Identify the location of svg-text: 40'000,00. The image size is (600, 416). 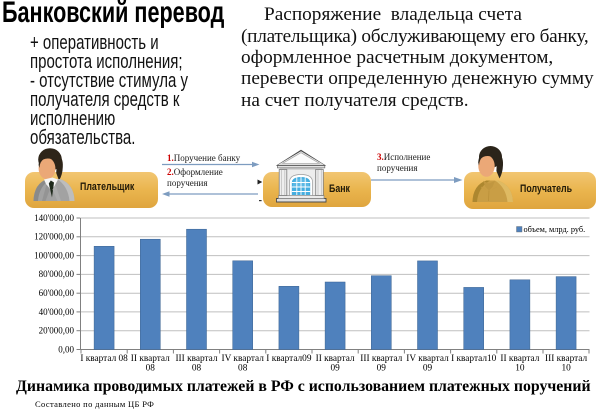
(57, 312).